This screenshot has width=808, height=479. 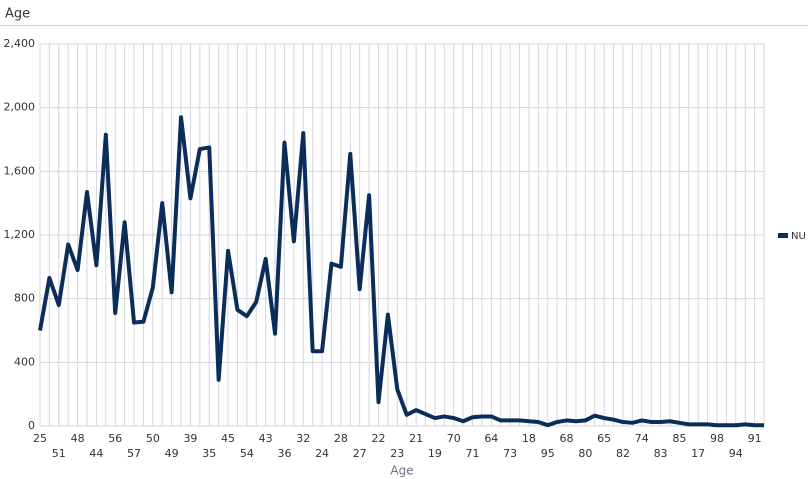 What do you see at coordinates (604, 438) in the screenshot?
I see `x-tick-label: 65` at bounding box center [604, 438].